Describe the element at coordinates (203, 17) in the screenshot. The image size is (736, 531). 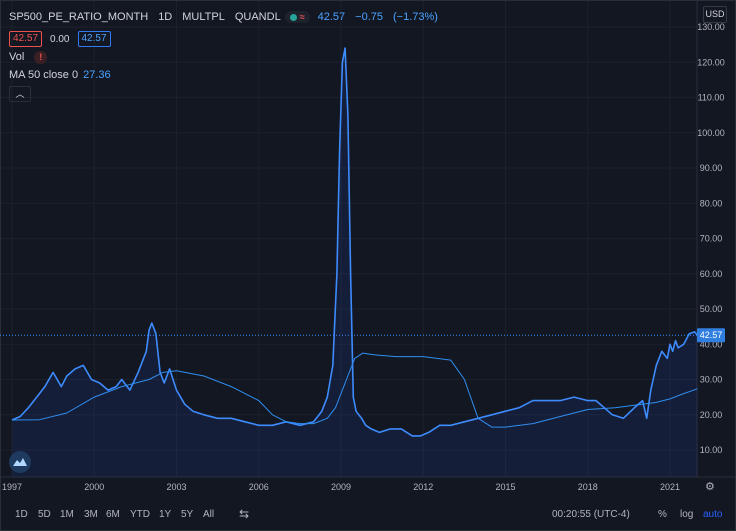
I see `data-source: MULTPL` at that location.